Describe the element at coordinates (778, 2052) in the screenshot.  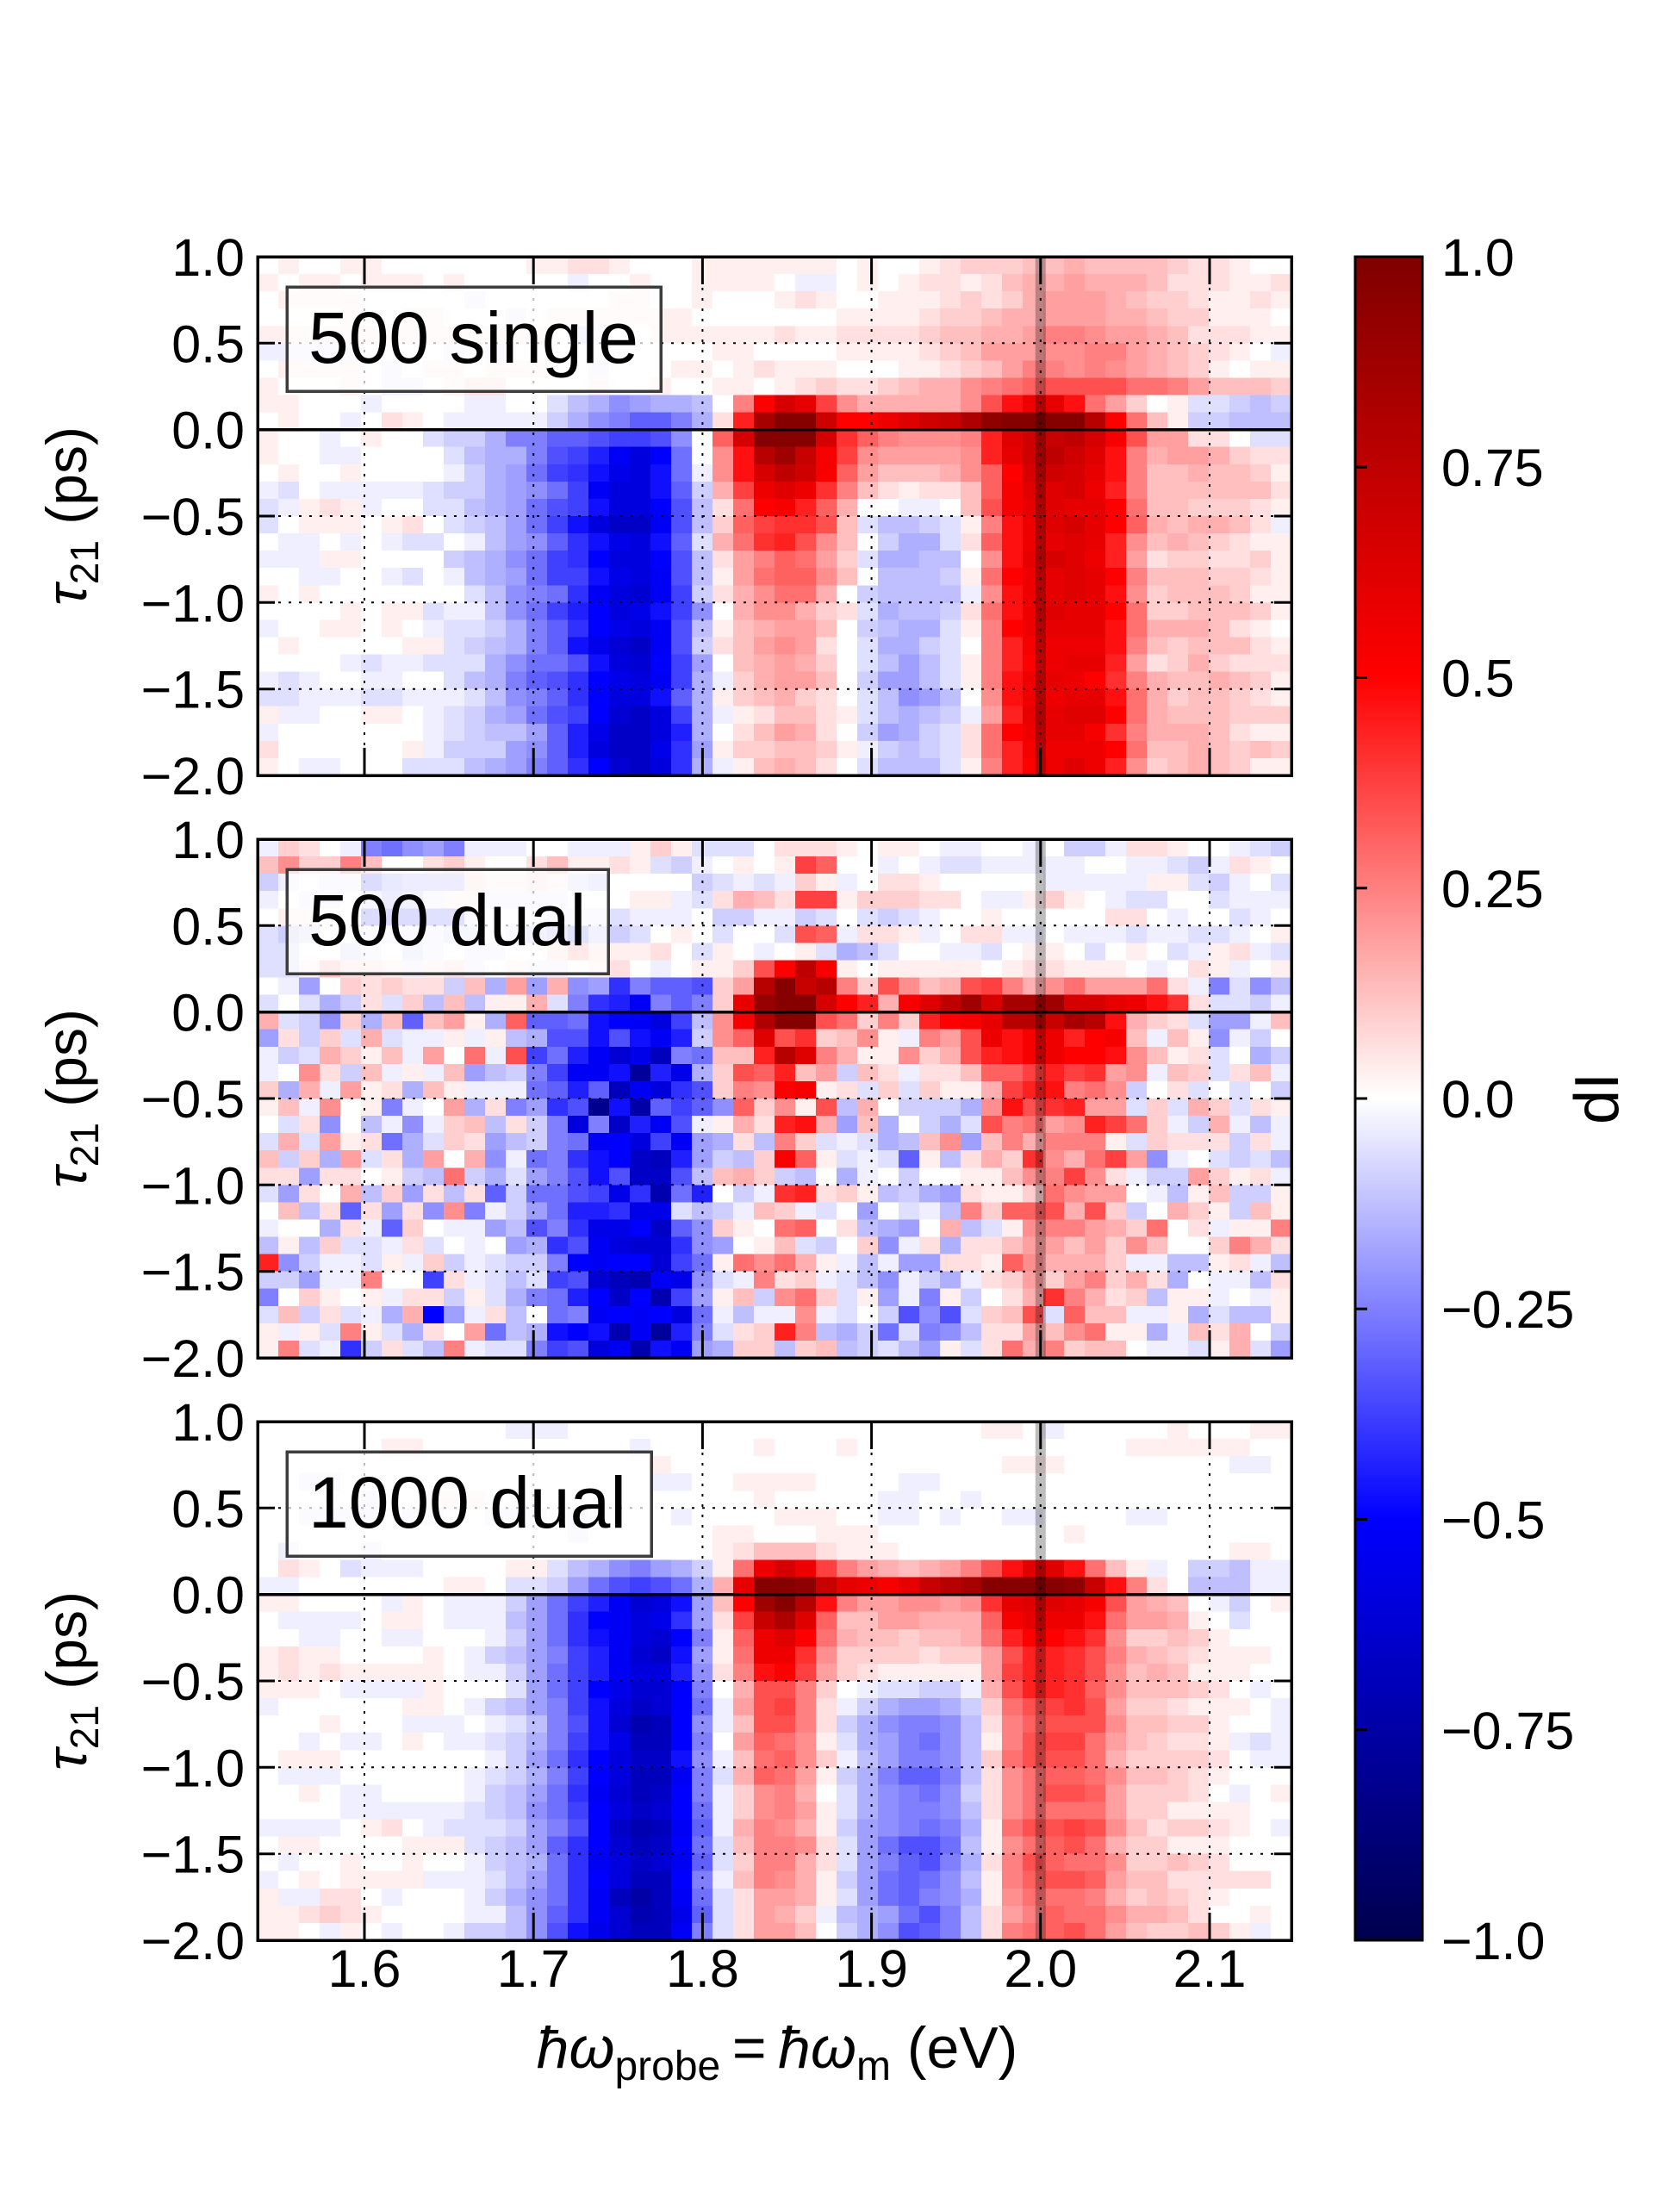
I see `svg-text: ħωprobe = ħωm (eV)` at that location.